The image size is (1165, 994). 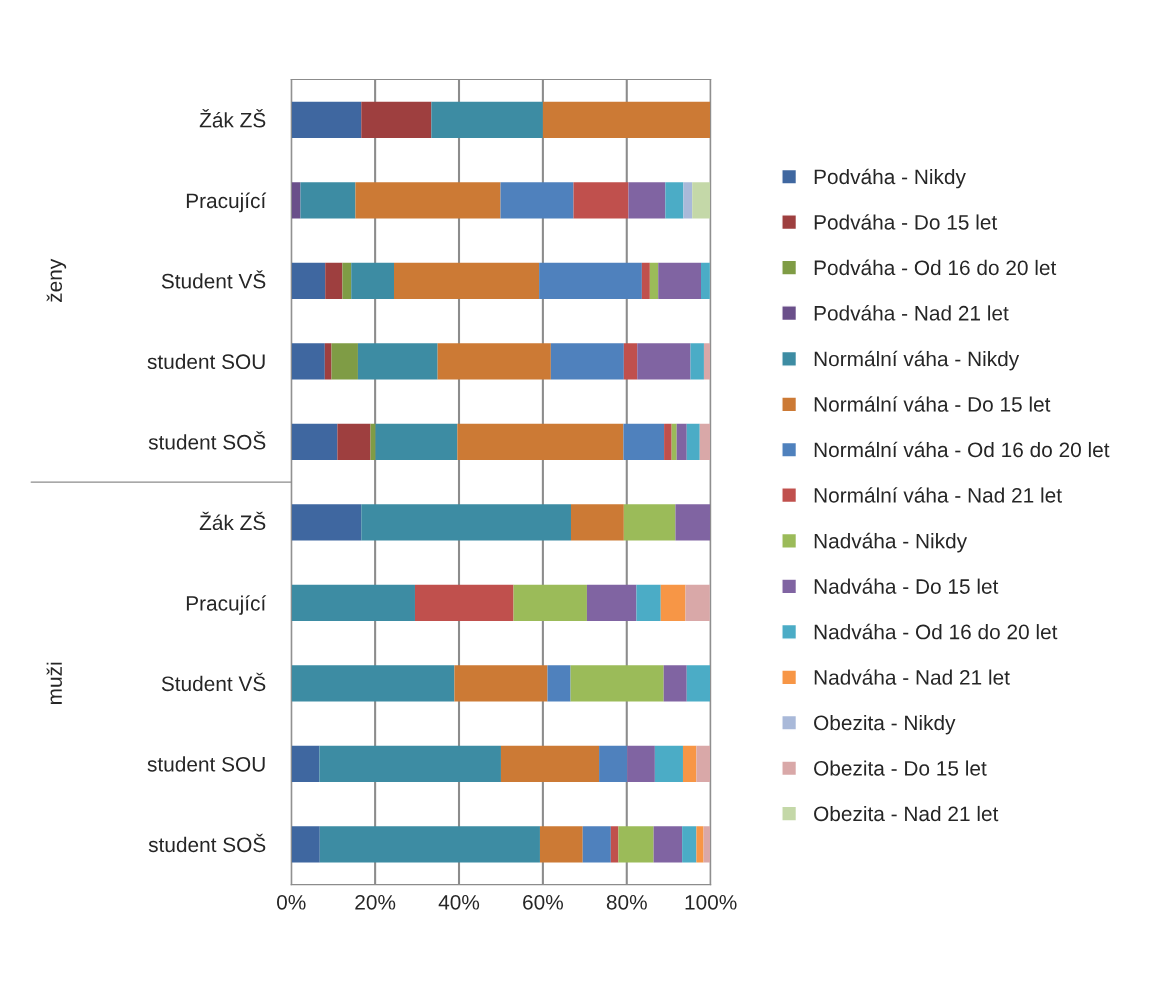 I want to click on x-tick-label: 100%, so click(x=711, y=902).